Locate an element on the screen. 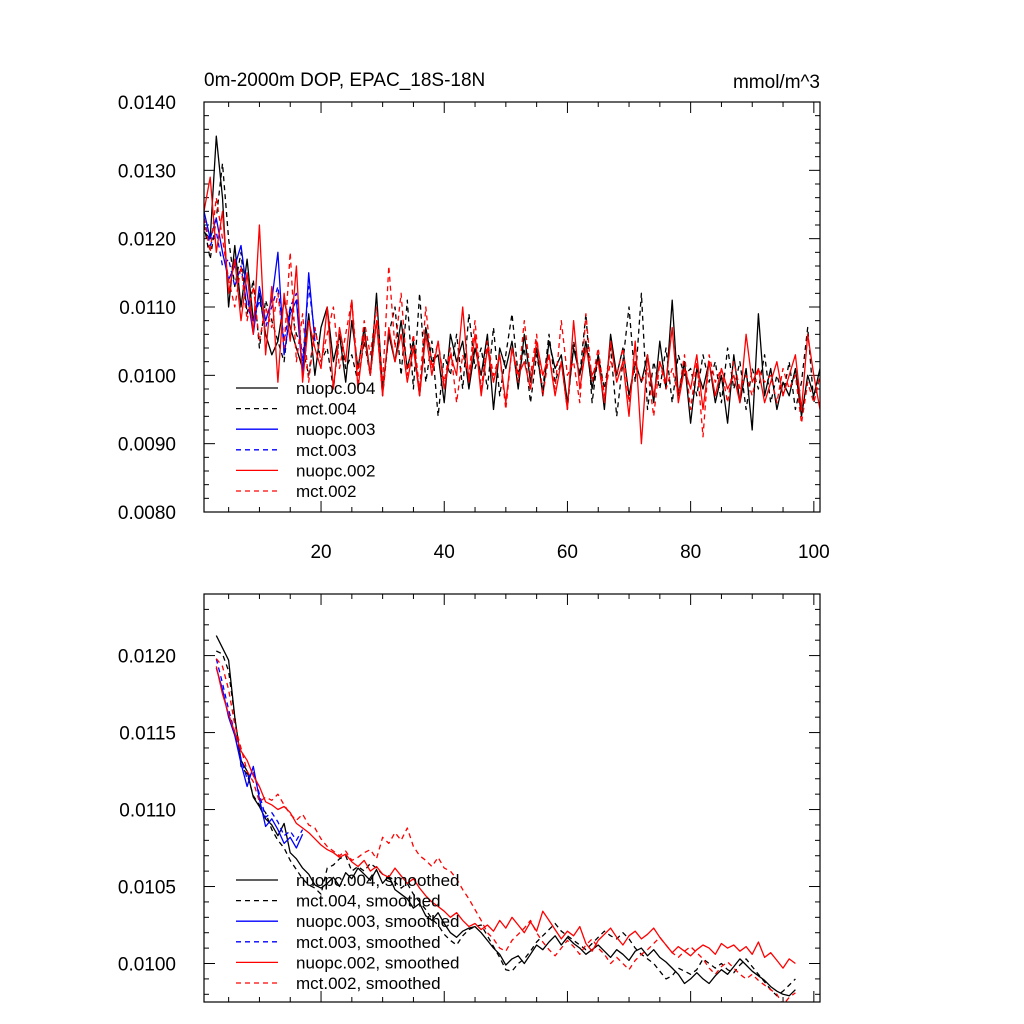  series-line-mct-003-smoothed is located at coordinates (259, 749).